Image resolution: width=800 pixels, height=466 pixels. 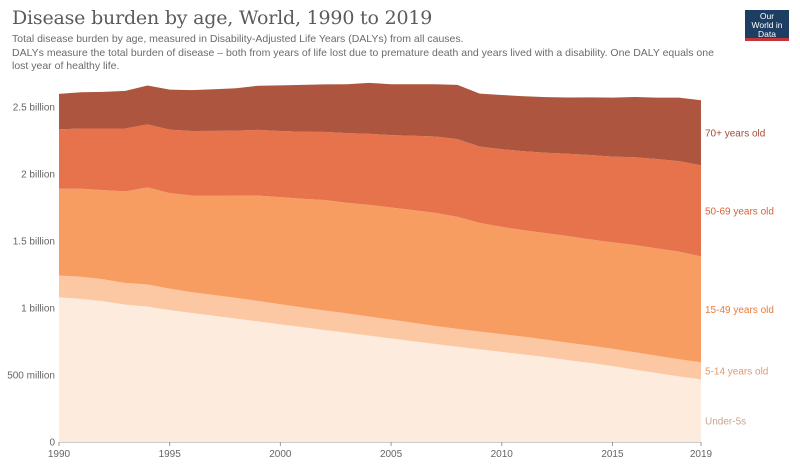 I want to click on y-tick-label: 1 billion, so click(x=38, y=309).